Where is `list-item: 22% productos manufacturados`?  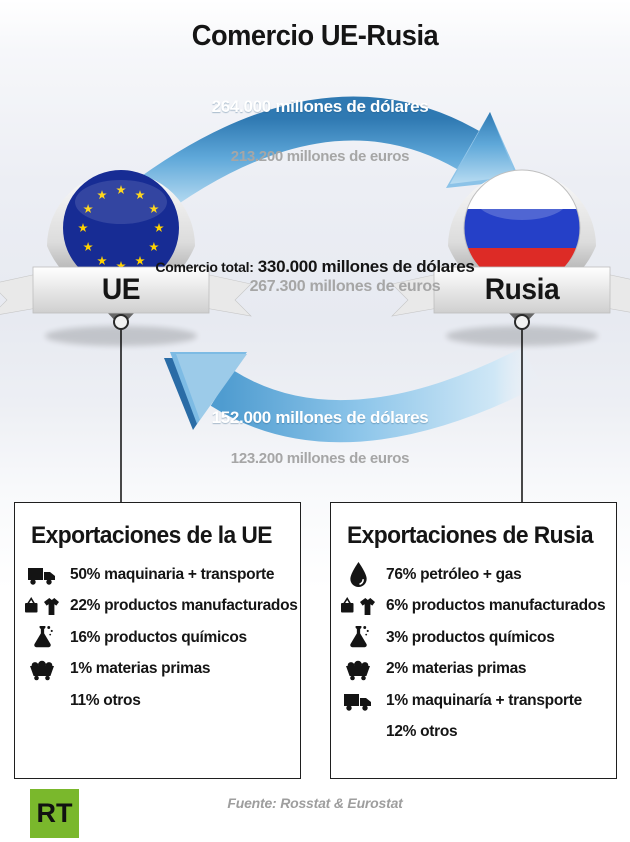 list-item: 22% productos manufacturados is located at coordinates (157, 607).